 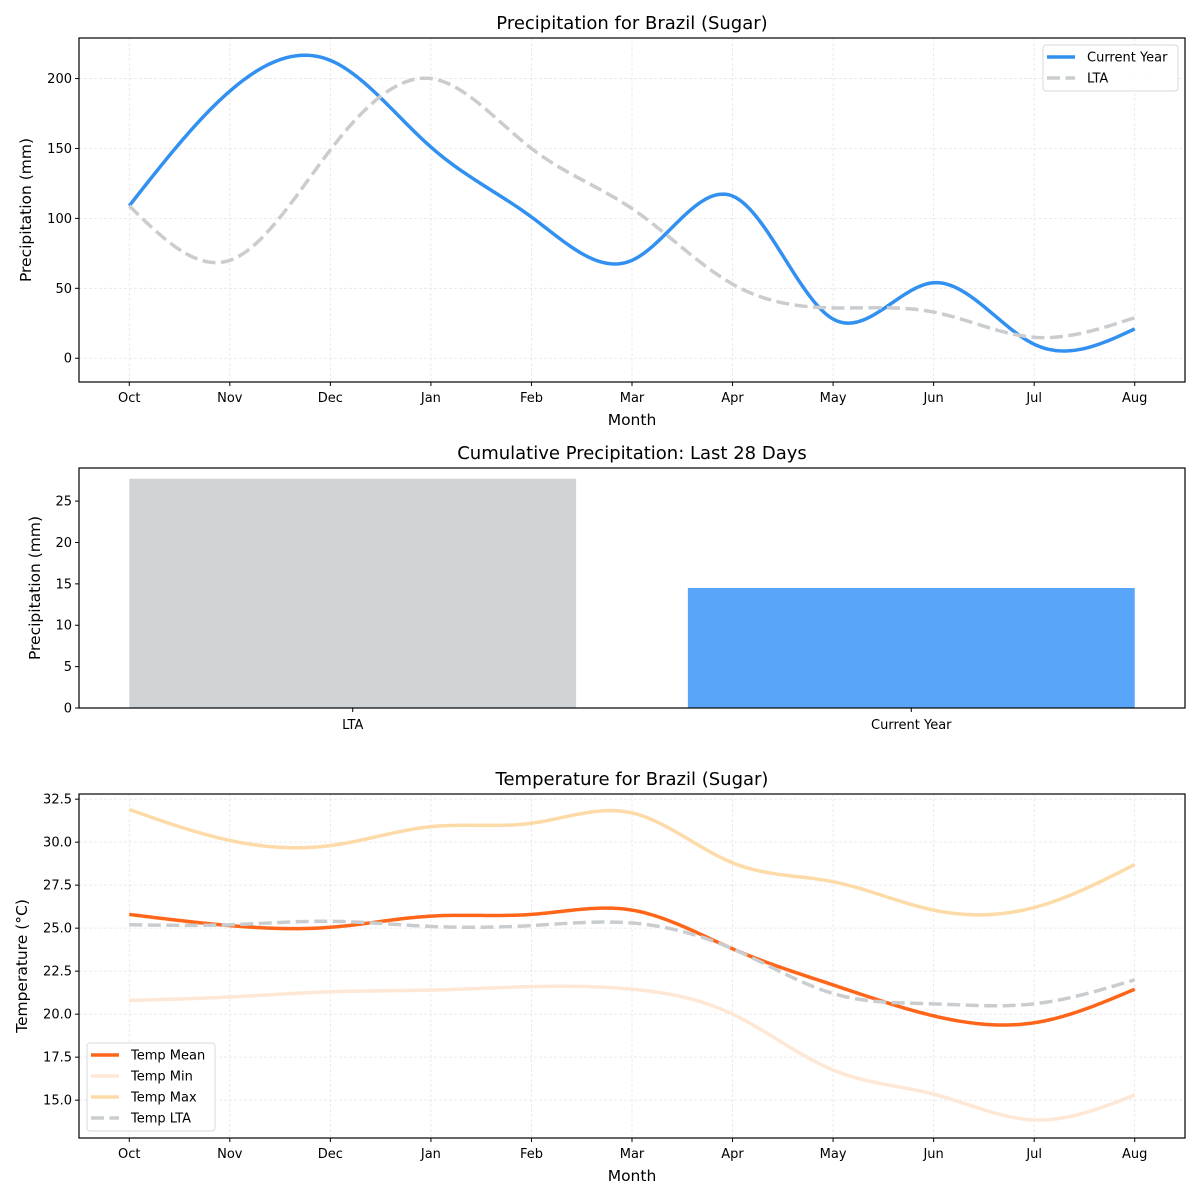 I want to click on y-tick-label: 25.0, so click(x=57, y=929).